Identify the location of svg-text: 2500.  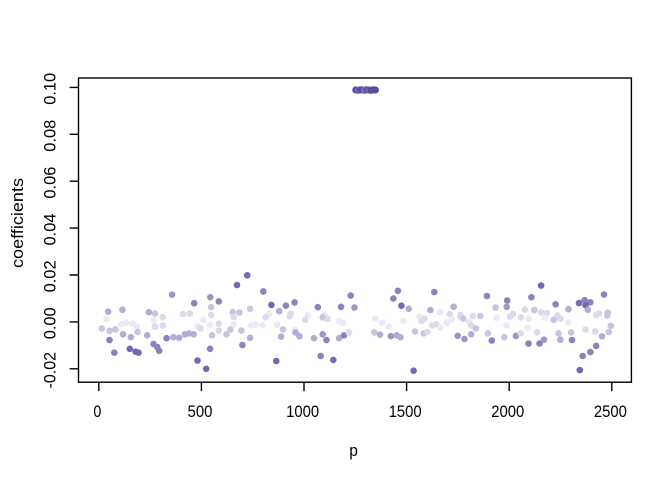
(610, 411).